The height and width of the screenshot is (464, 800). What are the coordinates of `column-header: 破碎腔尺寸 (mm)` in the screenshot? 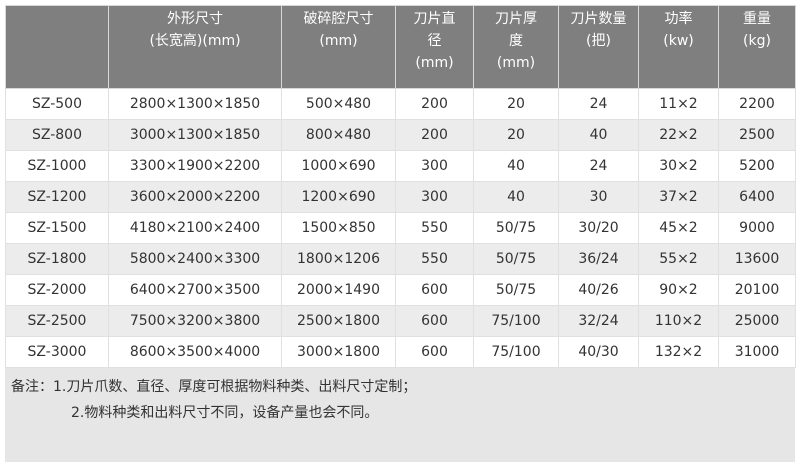 It's located at (338, 47).